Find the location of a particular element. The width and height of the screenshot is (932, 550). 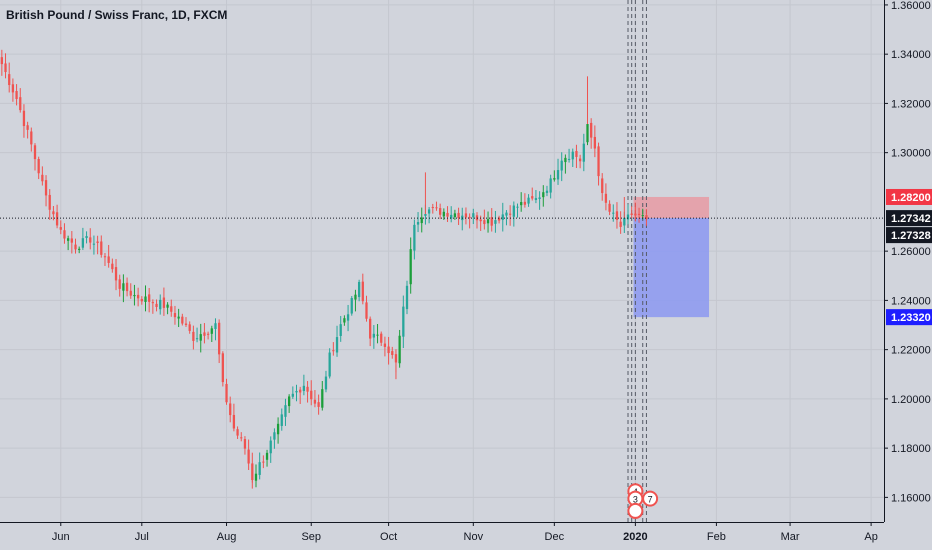

position-zones is located at coordinates (671, 257).